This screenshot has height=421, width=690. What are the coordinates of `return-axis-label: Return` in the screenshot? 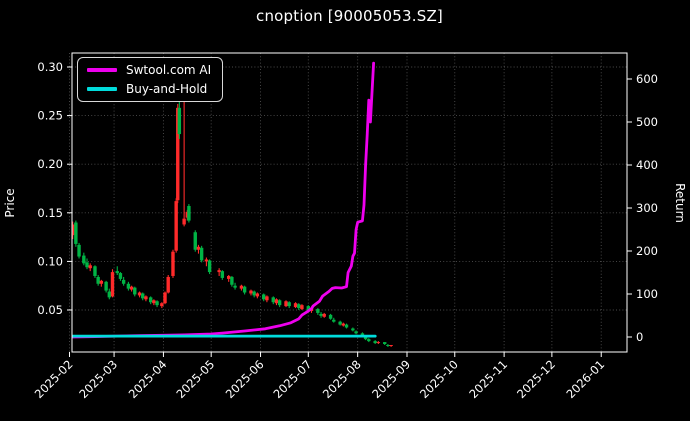 It's located at (680, 203).